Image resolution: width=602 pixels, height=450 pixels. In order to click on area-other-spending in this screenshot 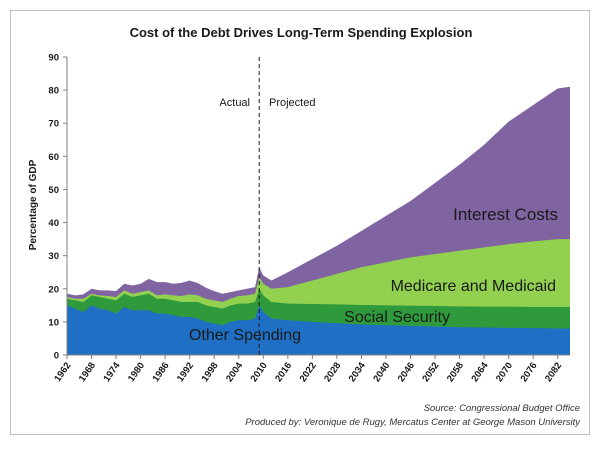, I will do `click(318, 330)`.